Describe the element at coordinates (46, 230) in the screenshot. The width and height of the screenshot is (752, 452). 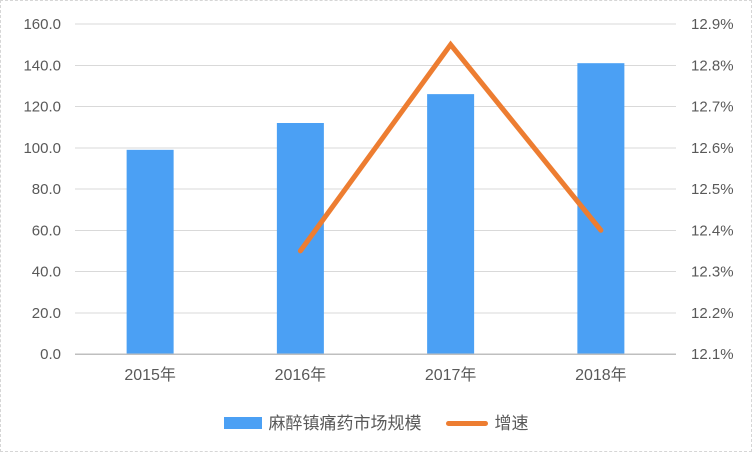
I see `left-axis-tick: 60.0` at that location.